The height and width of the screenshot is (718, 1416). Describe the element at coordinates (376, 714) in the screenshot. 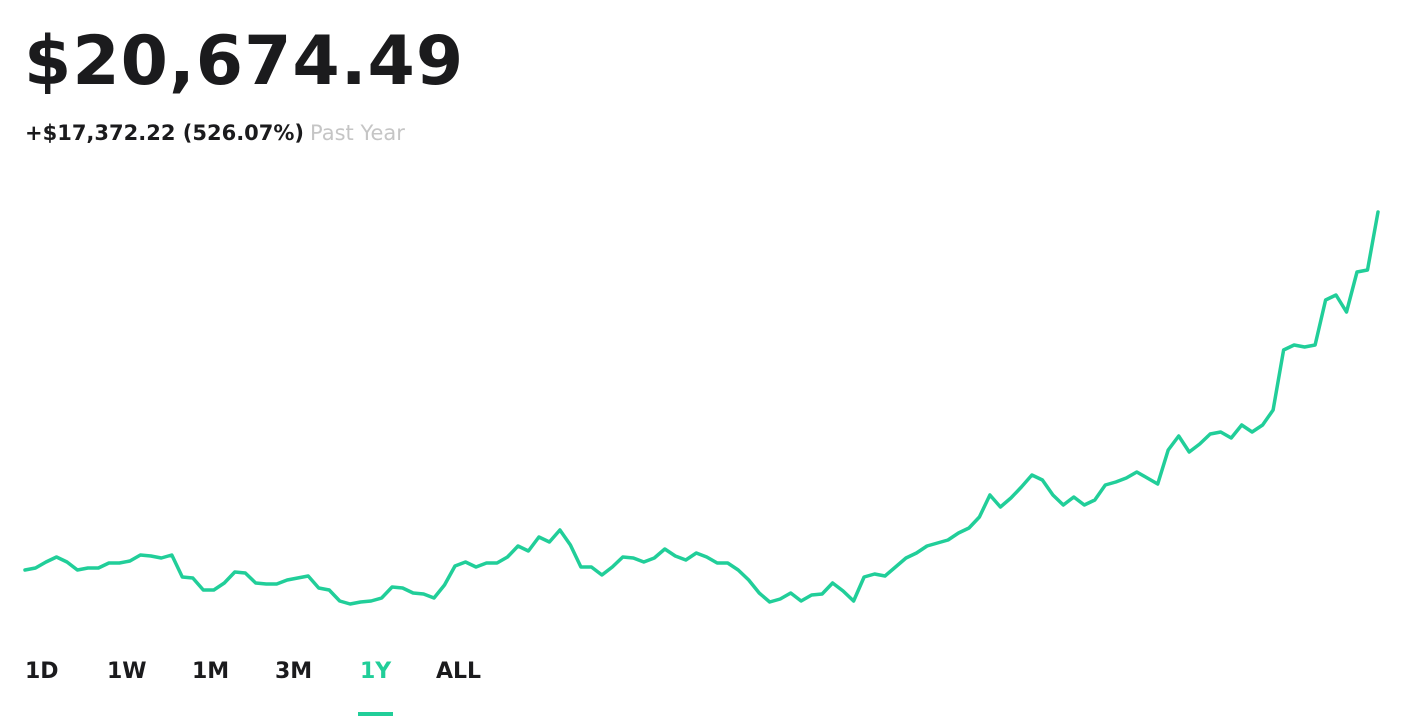

I see `active-underline` at that location.